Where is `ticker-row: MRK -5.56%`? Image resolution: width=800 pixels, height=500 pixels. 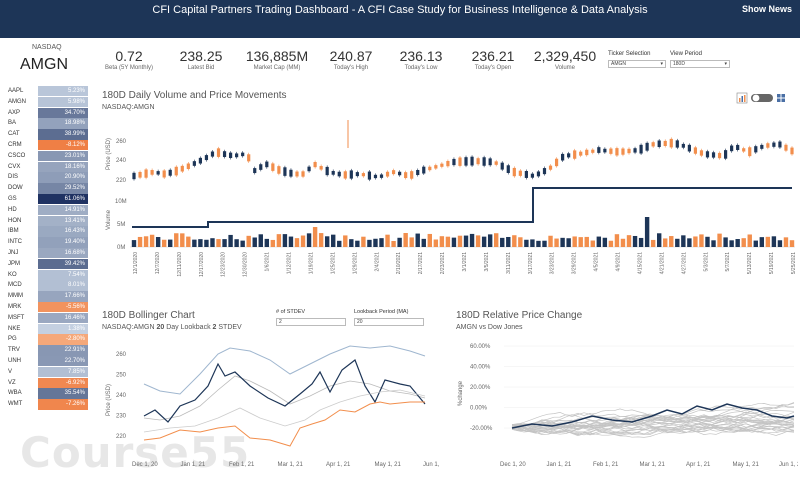 ticker-row: MRK -5.56% is located at coordinates (46, 307).